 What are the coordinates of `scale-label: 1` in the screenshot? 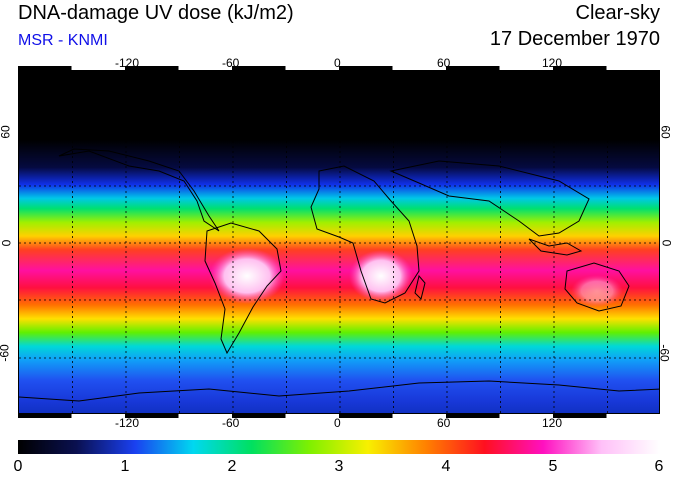 It's located at (125, 466).